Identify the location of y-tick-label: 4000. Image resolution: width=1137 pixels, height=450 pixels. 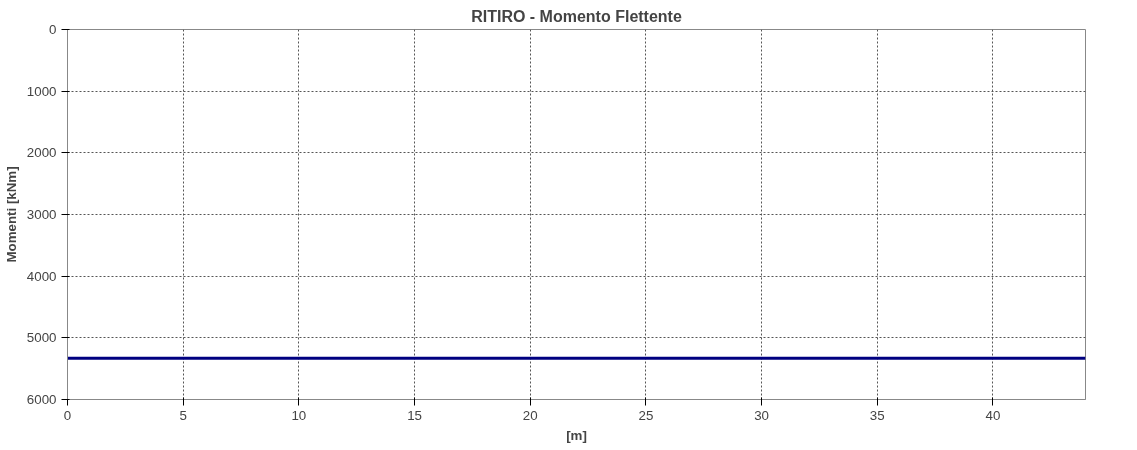
(41, 276).